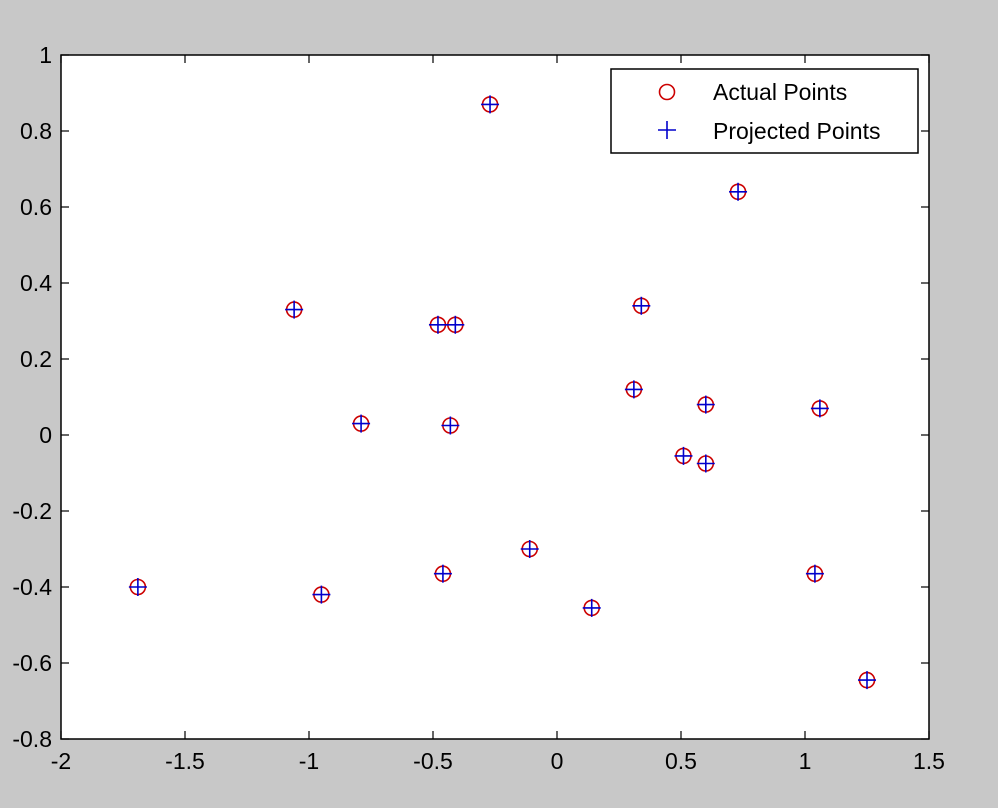  I want to click on y-tick-label: -0.6, so click(32, 663).